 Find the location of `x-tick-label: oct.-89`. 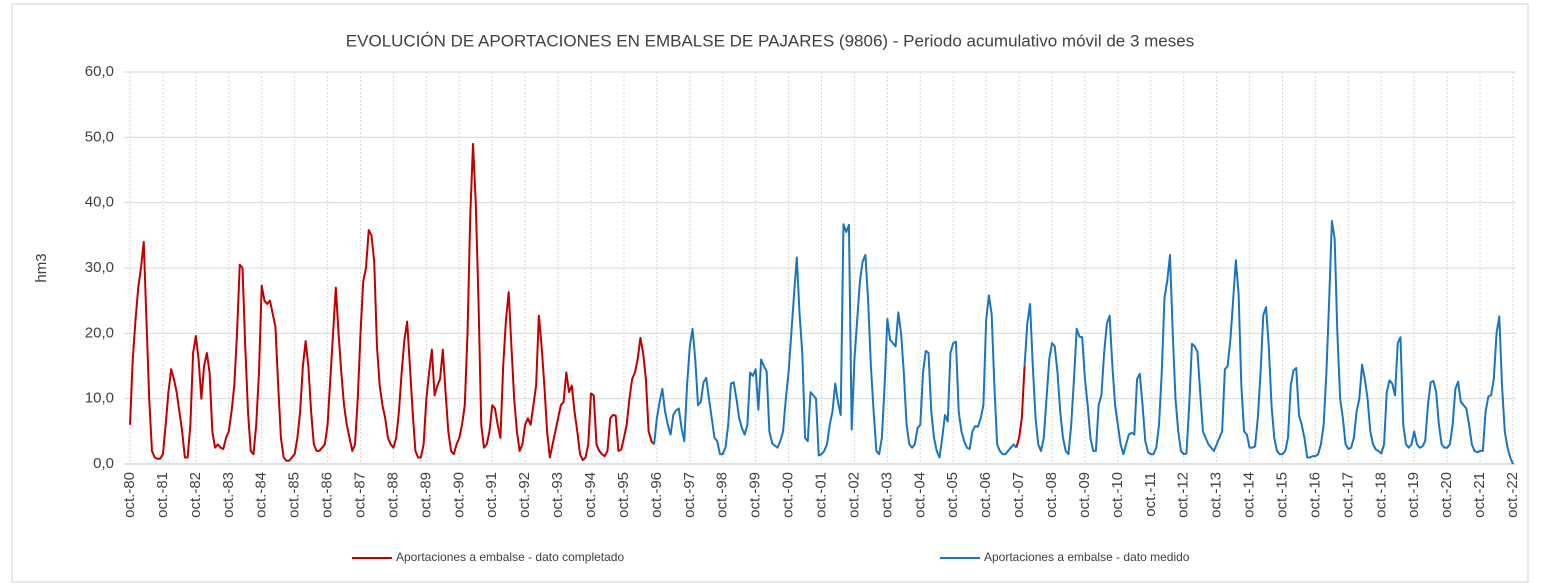

x-tick-label: oct.-89 is located at coordinates (425, 495).